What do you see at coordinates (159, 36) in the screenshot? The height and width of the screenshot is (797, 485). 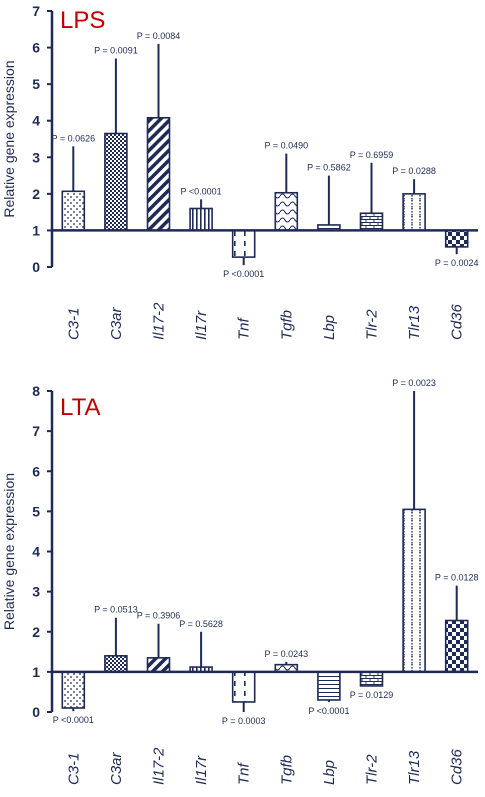 I see `p-value-label: P = 0.0084` at bounding box center [159, 36].